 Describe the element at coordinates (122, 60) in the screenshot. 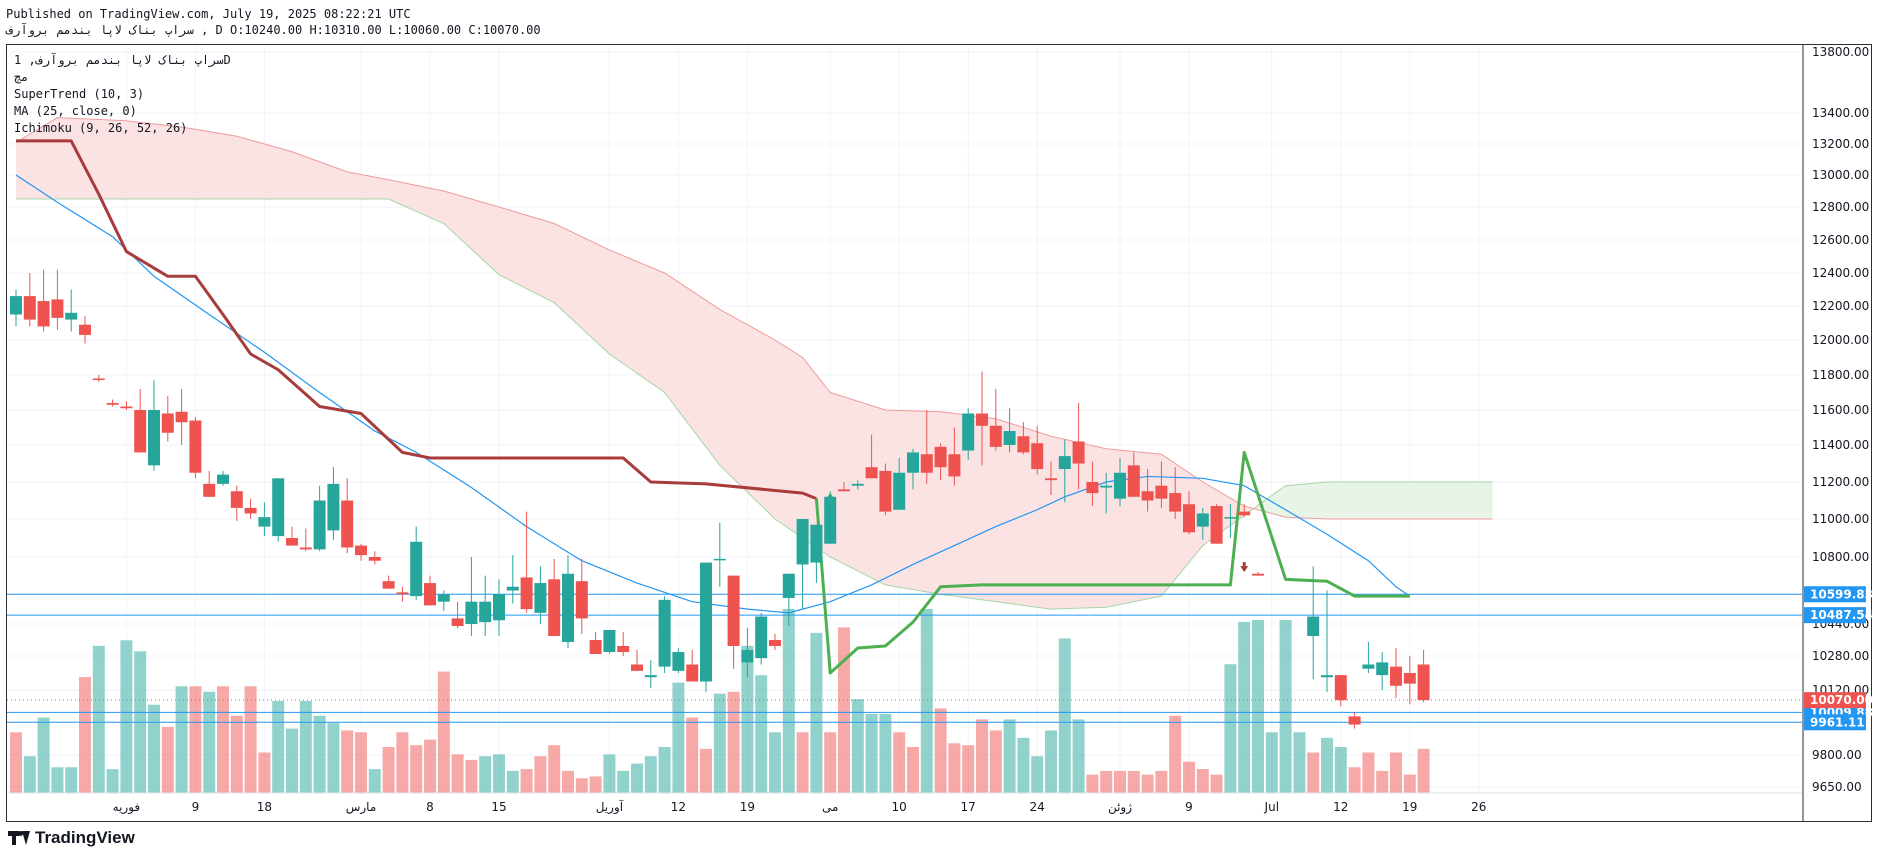

I see `legend-symbol: سراپ بناک لاپا بندمم بروآرف, 1D` at that location.